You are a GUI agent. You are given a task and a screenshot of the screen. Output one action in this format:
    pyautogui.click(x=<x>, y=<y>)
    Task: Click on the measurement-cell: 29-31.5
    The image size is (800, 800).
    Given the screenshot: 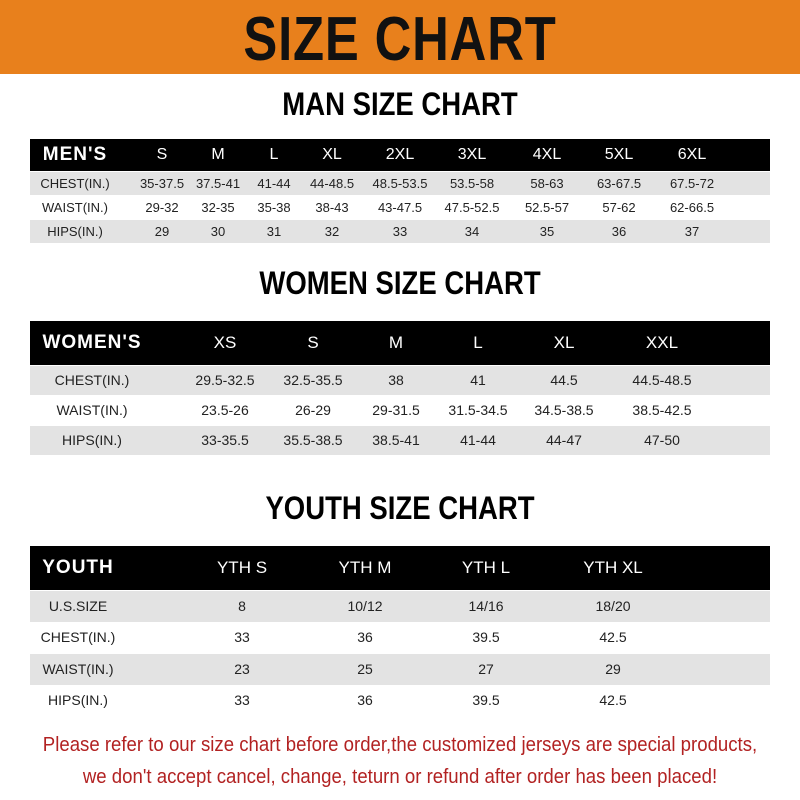 What is the action you would take?
    pyautogui.click(x=396, y=410)
    